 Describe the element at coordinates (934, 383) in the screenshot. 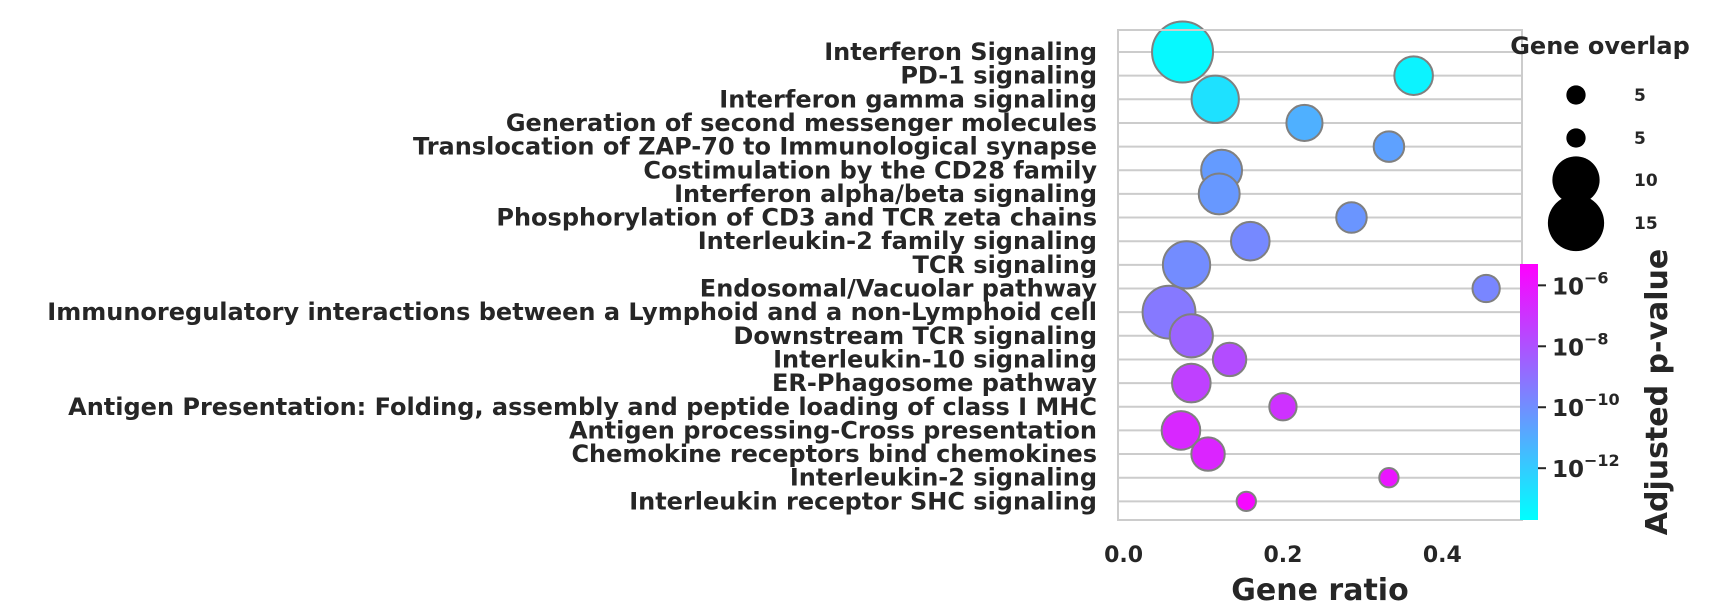

I see `category-label: ER-Phagosome pathway` at that location.